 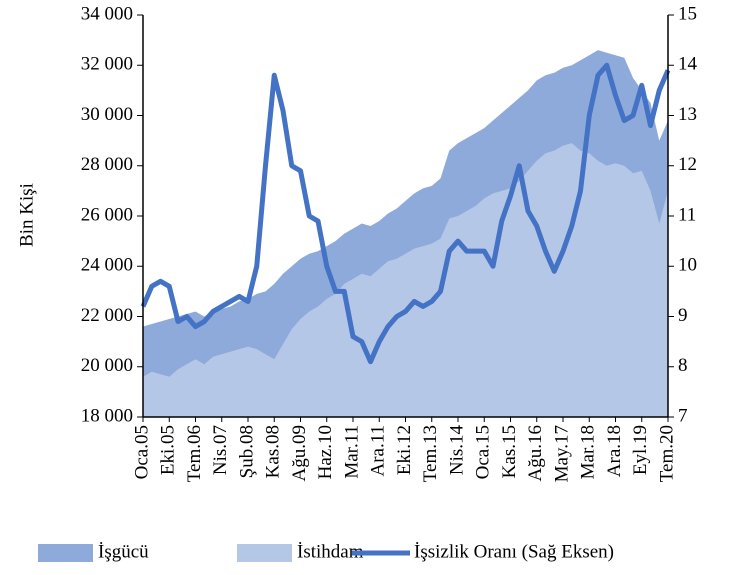 I want to click on y2-tick-label: 9, so click(x=683, y=315).